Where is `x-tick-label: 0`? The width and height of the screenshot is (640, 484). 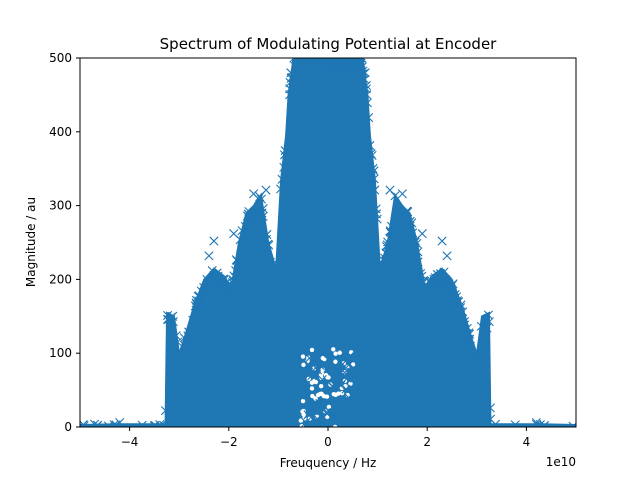 x-tick-label: 0 is located at coordinates (328, 442).